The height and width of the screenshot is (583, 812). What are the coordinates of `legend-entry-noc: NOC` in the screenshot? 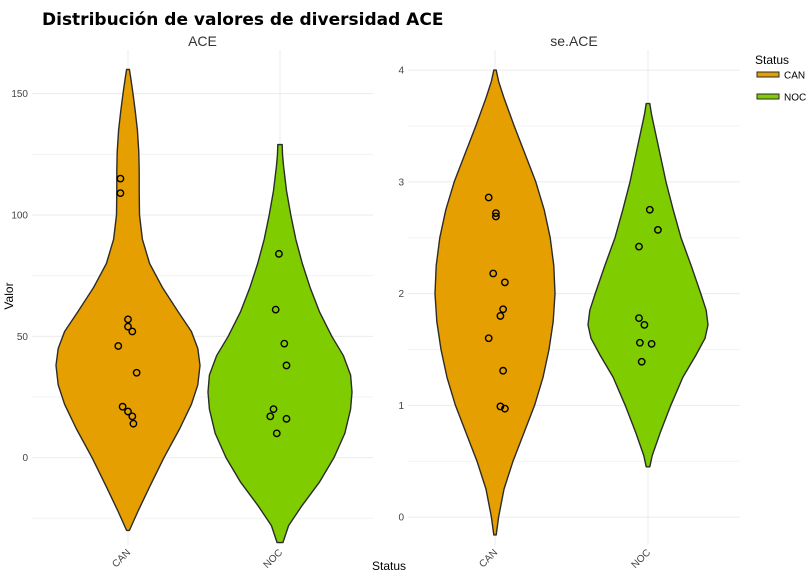 It's located at (781, 98).